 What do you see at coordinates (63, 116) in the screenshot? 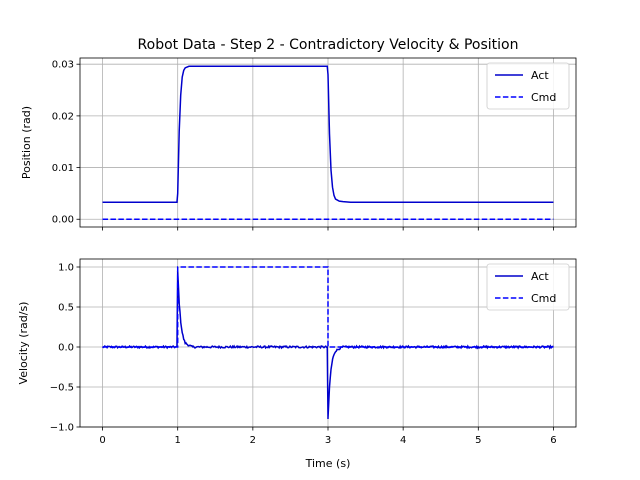
I see `y-tick-label: 0.02` at bounding box center [63, 116].